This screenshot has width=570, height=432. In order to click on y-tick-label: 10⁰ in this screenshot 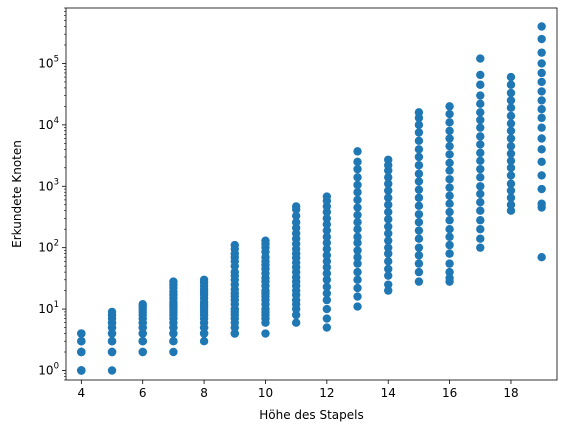, I will do `click(48, 369)`.